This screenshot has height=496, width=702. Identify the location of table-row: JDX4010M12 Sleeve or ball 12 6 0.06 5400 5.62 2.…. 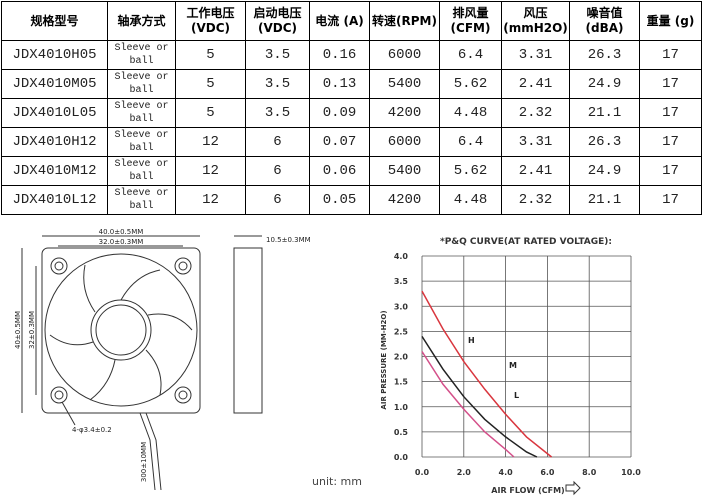
(351, 171).